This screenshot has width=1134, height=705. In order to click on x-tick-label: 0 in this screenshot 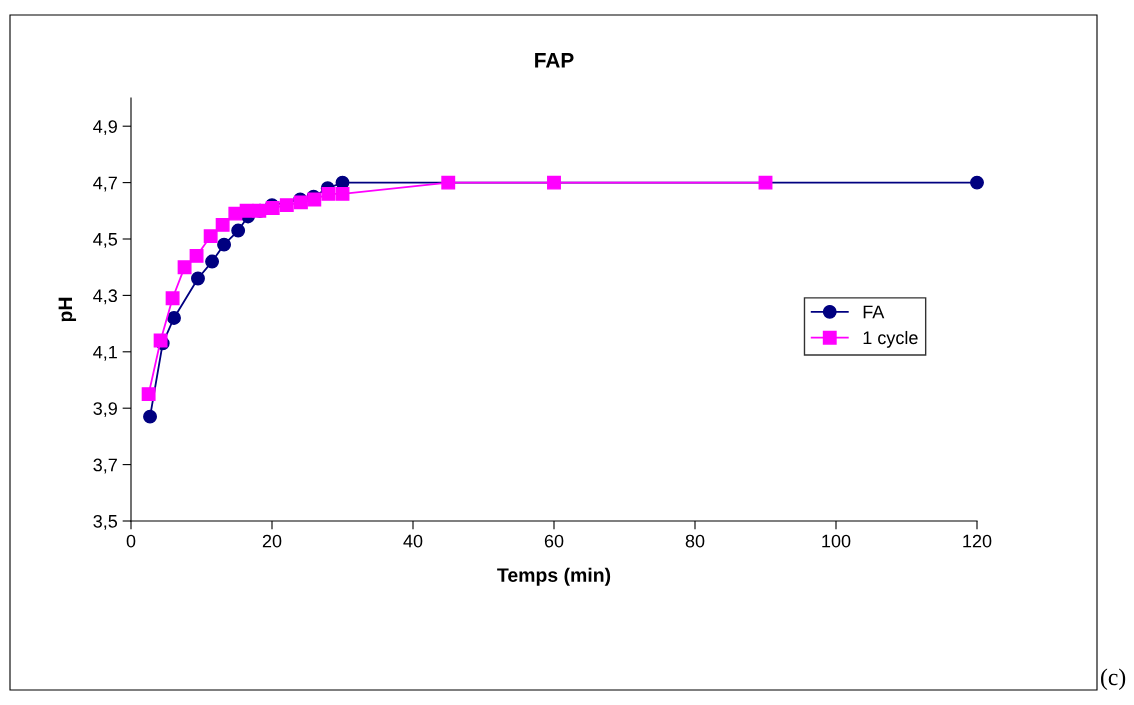, I will do `click(131, 541)`.